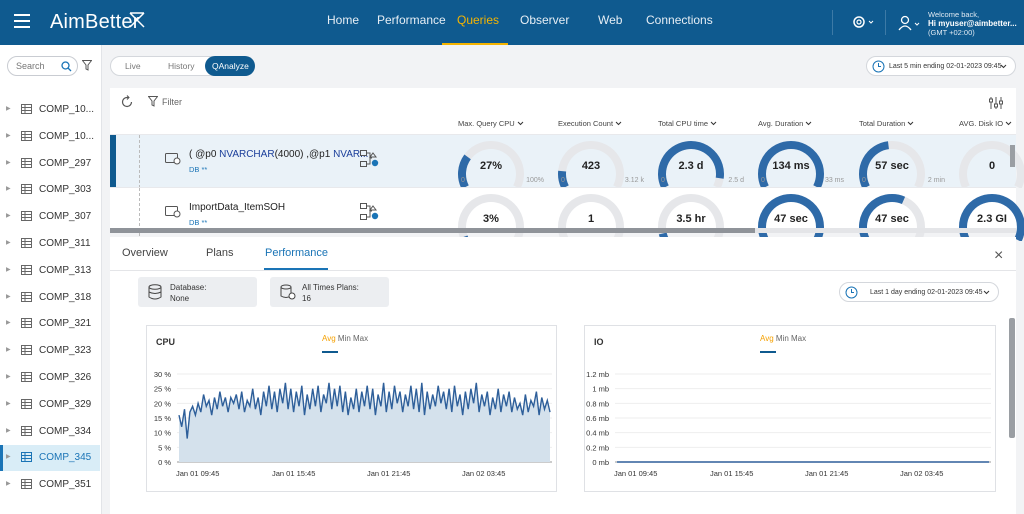 This screenshot has width=1024, height=514. I want to click on gauge: 134 ms 0 33 ms, so click(800, 164).